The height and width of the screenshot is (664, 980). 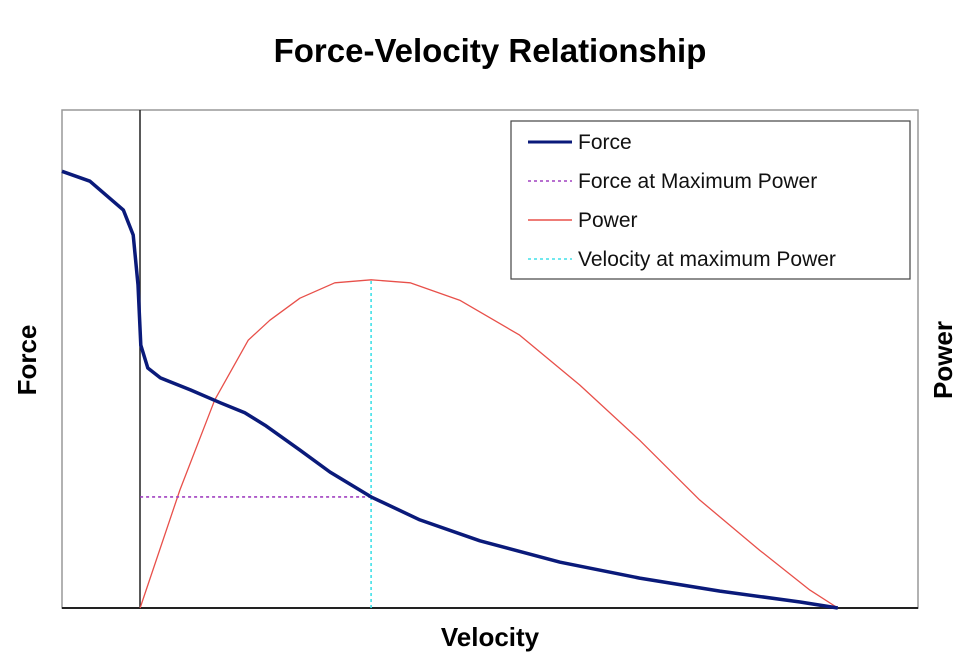 What do you see at coordinates (943, 360) in the screenshot?
I see `y2-axis-label: Power` at bounding box center [943, 360].